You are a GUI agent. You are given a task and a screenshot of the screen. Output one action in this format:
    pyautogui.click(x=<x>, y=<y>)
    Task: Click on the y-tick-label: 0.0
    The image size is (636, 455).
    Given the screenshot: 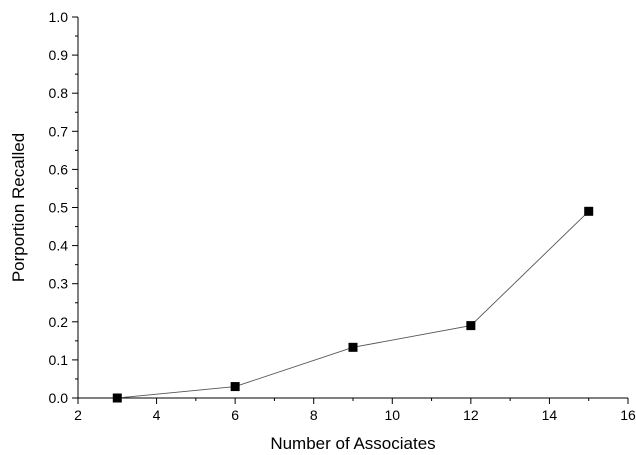 What is the action you would take?
    pyautogui.click(x=59, y=398)
    